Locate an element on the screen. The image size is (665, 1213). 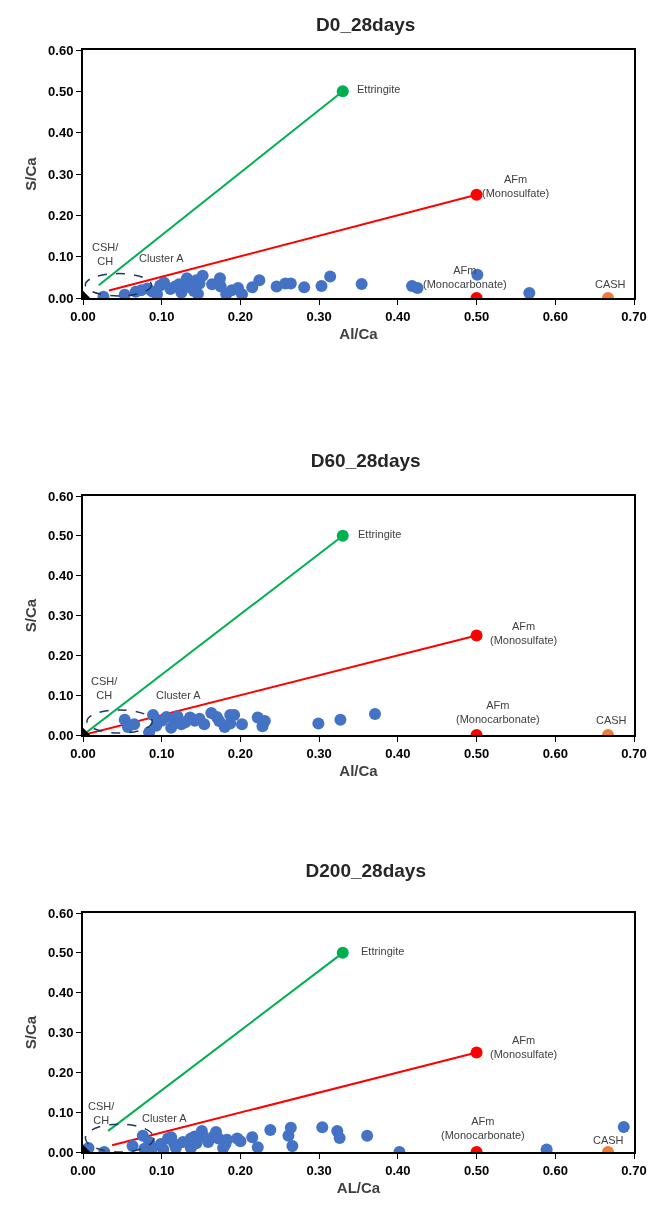
chart-title: D60_28days is located at coordinates (365, 460).